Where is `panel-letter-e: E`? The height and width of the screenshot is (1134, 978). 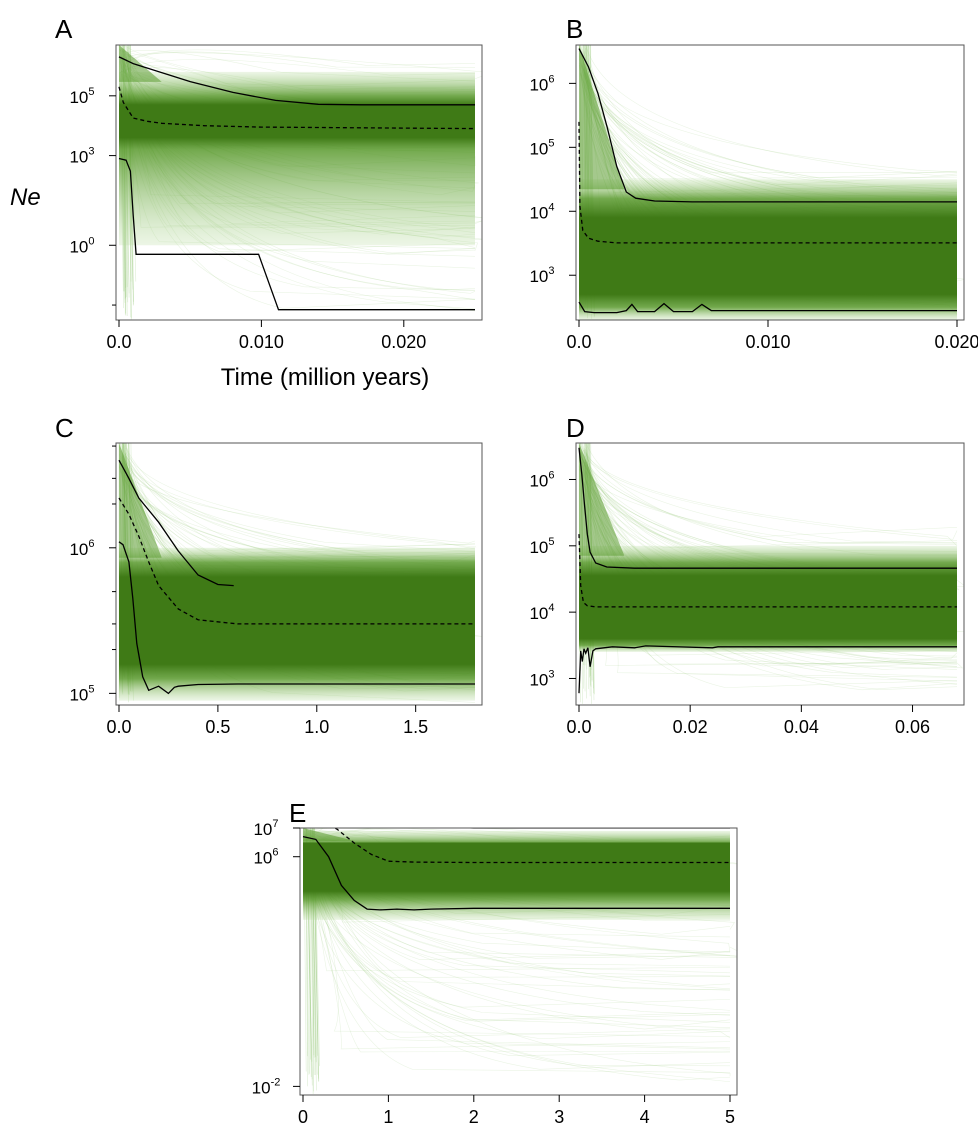
panel-letter-e: E is located at coordinates (297, 813).